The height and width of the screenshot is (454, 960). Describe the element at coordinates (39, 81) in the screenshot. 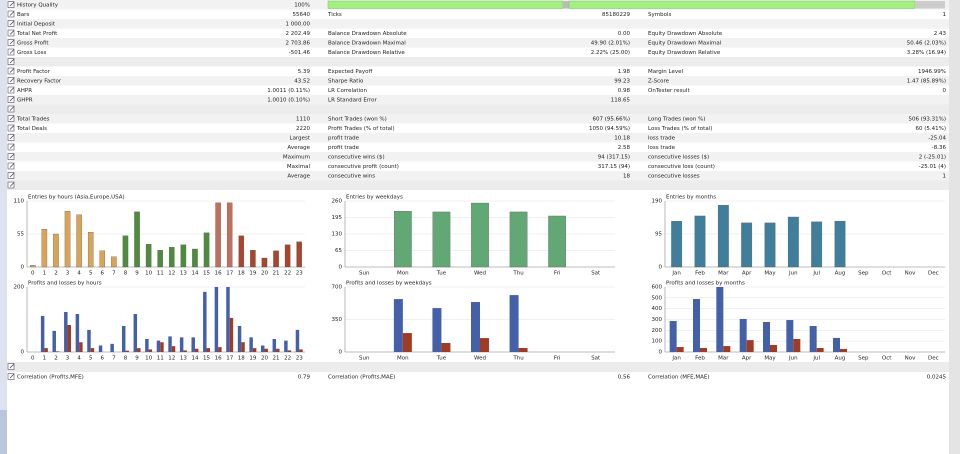

I see `cell-label: Recovery Factor` at that location.